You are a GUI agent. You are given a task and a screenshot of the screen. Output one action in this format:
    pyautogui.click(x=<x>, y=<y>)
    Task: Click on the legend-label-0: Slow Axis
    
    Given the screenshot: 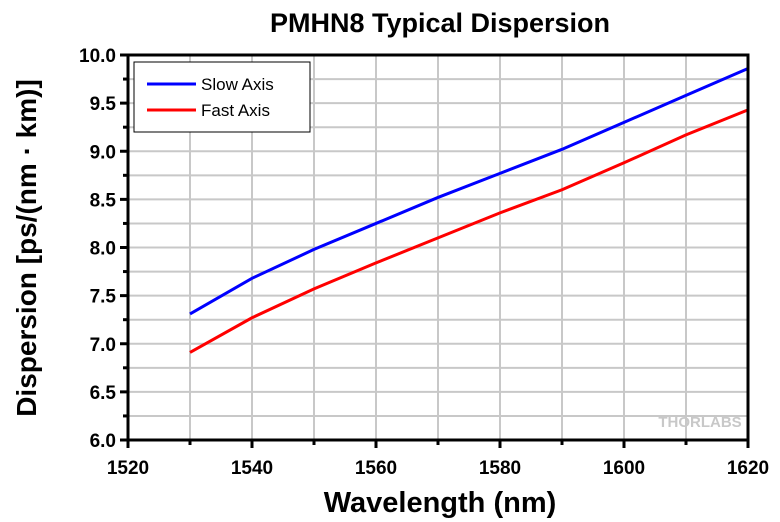 What is the action you would take?
    pyautogui.click(x=237, y=84)
    